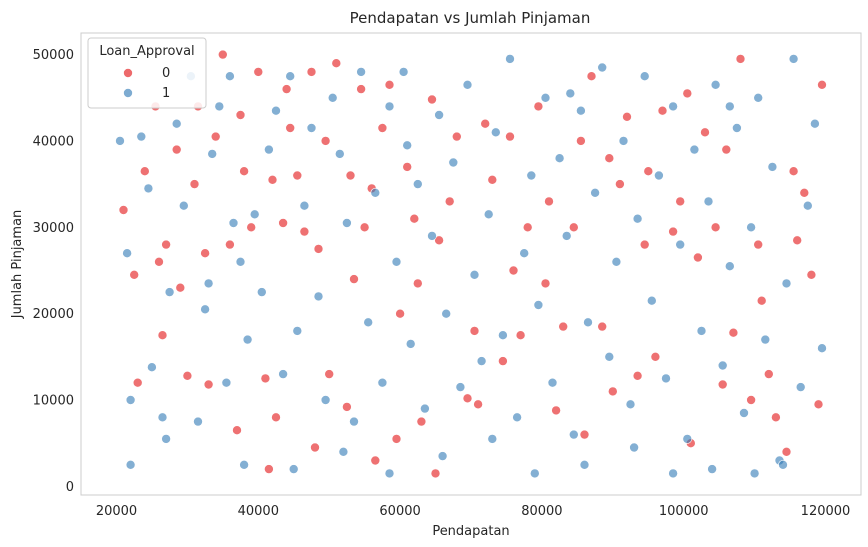  What do you see at coordinates (470, 18) in the screenshot?
I see `chart-title: Pendapatan vs Jumlah Pinjaman` at bounding box center [470, 18].